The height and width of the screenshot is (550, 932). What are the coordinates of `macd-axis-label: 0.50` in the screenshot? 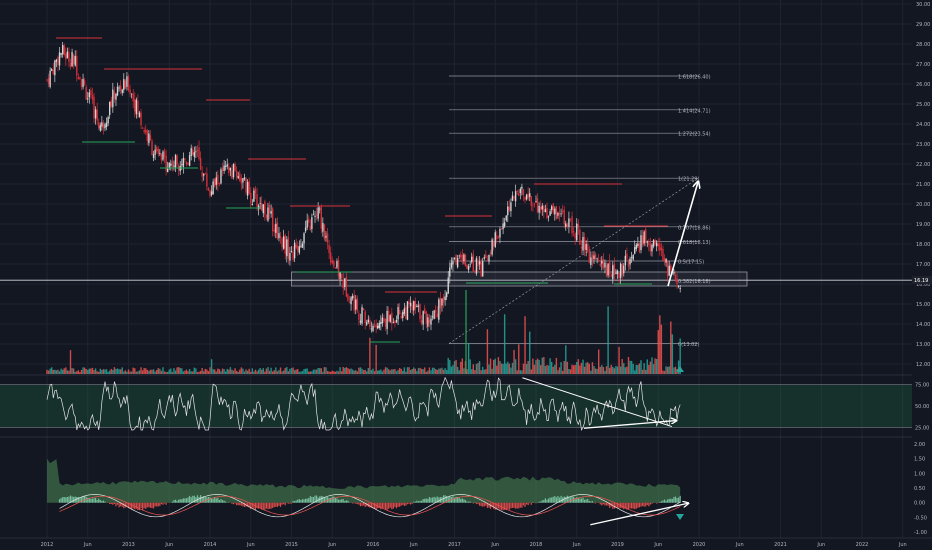 It's located at (919, 489).